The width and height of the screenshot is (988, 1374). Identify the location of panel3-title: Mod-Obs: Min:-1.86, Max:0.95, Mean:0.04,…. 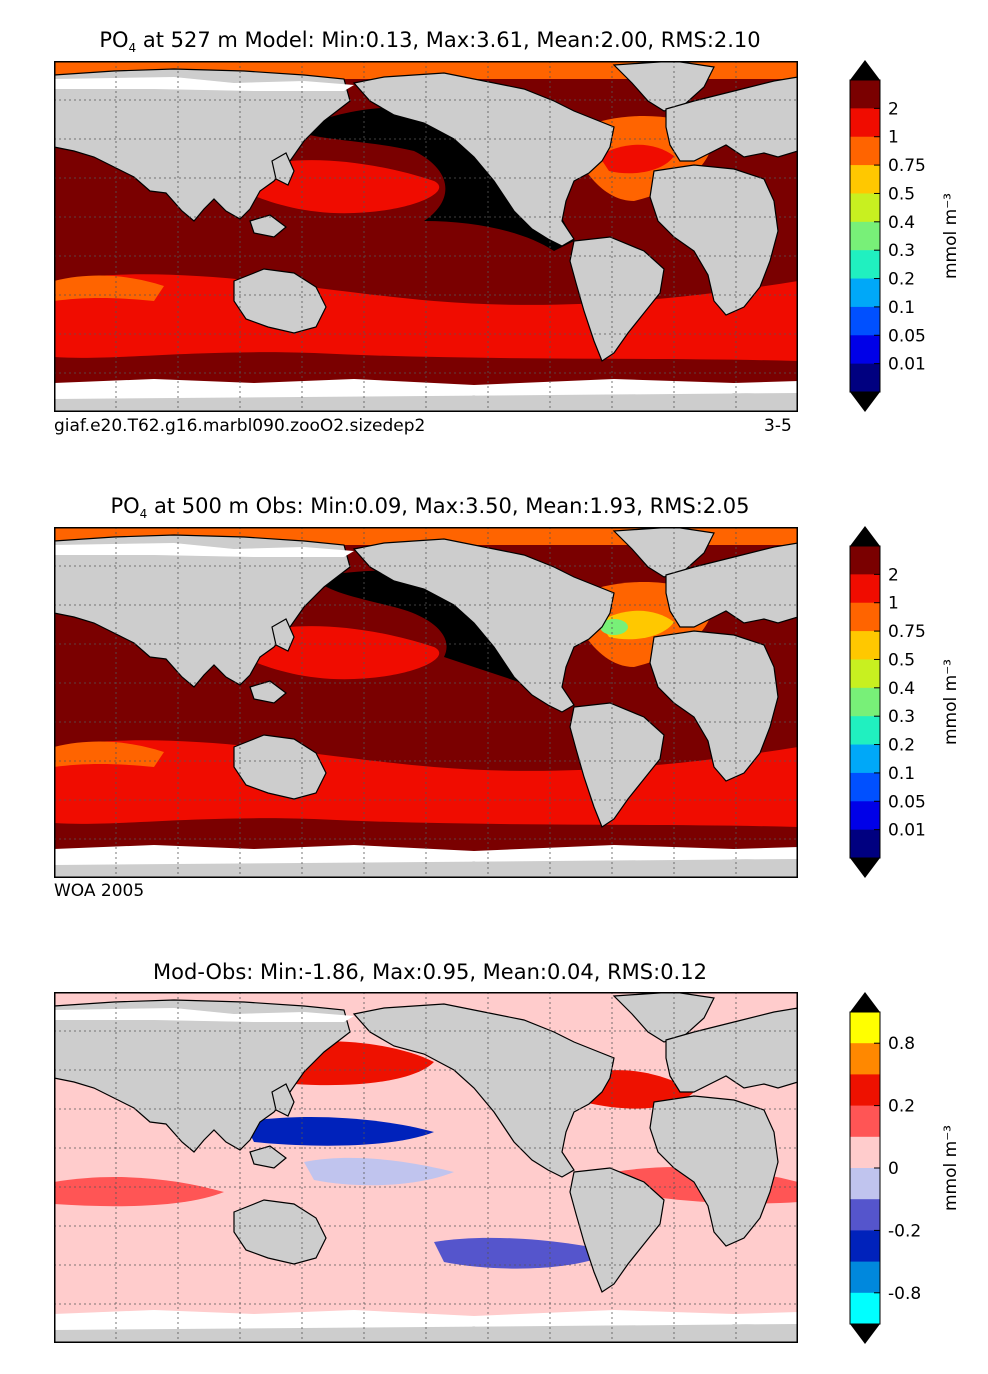
(430, 972).